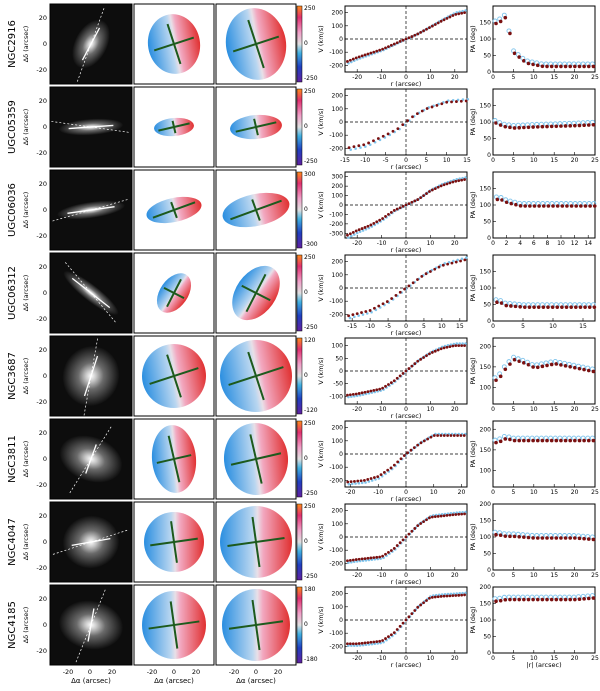 The width and height of the screenshot is (600, 691). Describe the element at coordinates (321, 121) in the screenshot. I see `velocity-axis-label: V (km/s)` at that location.